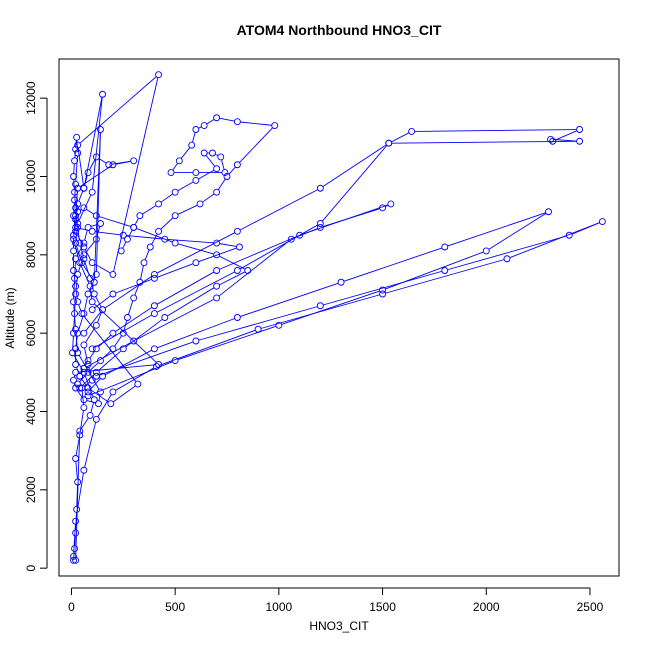 The width and height of the screenshot is (650, 650). What do you see at coordinates (31, 176) in the screenshot?
I see `y-tick-label: 10000` at bounding box center [31, 176].